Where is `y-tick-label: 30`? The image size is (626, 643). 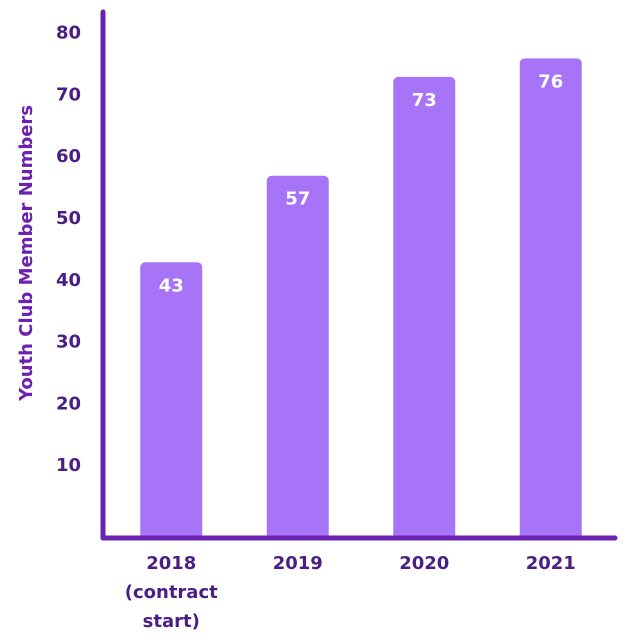 y-tick-label: 30 is located at coordinates (68, 342).